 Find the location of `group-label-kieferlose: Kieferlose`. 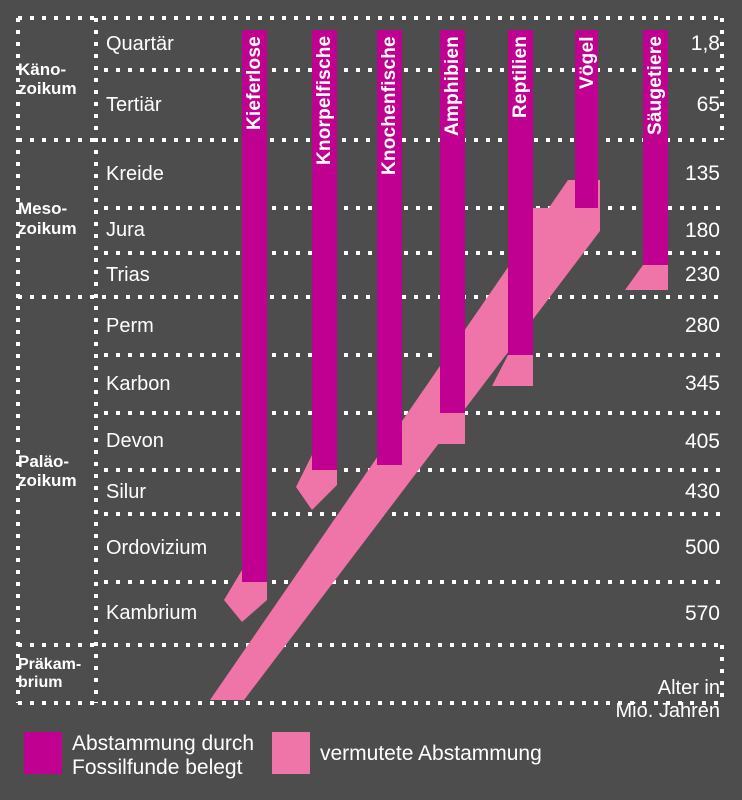

group-label-kieferlose: Kieferlose is located at coordinates (255, 101).